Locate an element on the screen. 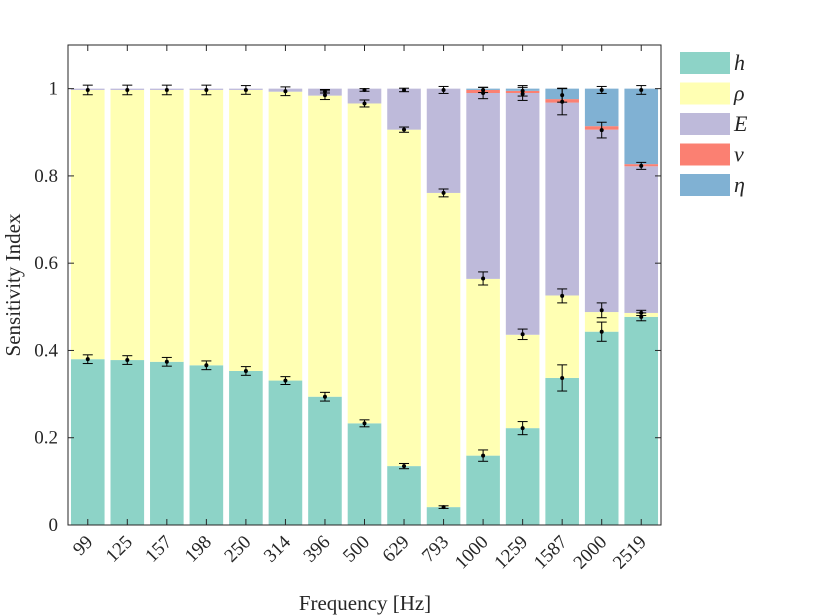 The height and width of the screenshot is (616, 830). x-tick-label-396: 396 is located at coordinates (317, 549).